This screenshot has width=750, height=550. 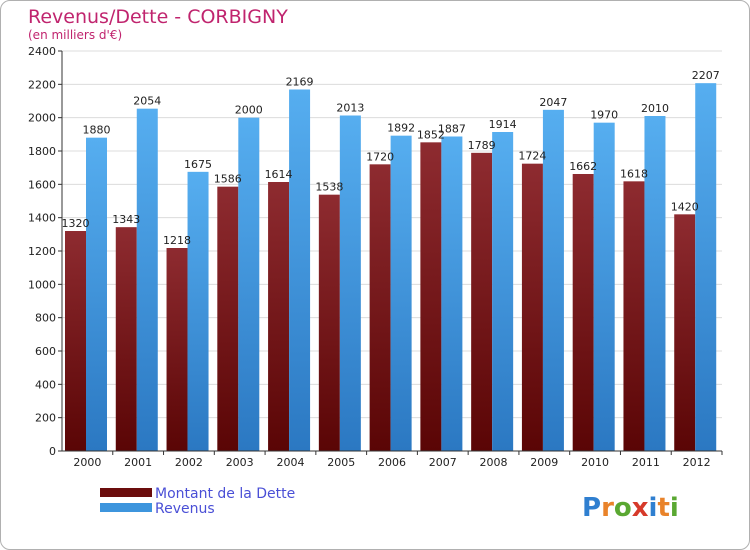 What do you see at coordinates (685, 206) in the screenshot?
I see `value-label-dette: 1420` at bounding box center [685, 206].